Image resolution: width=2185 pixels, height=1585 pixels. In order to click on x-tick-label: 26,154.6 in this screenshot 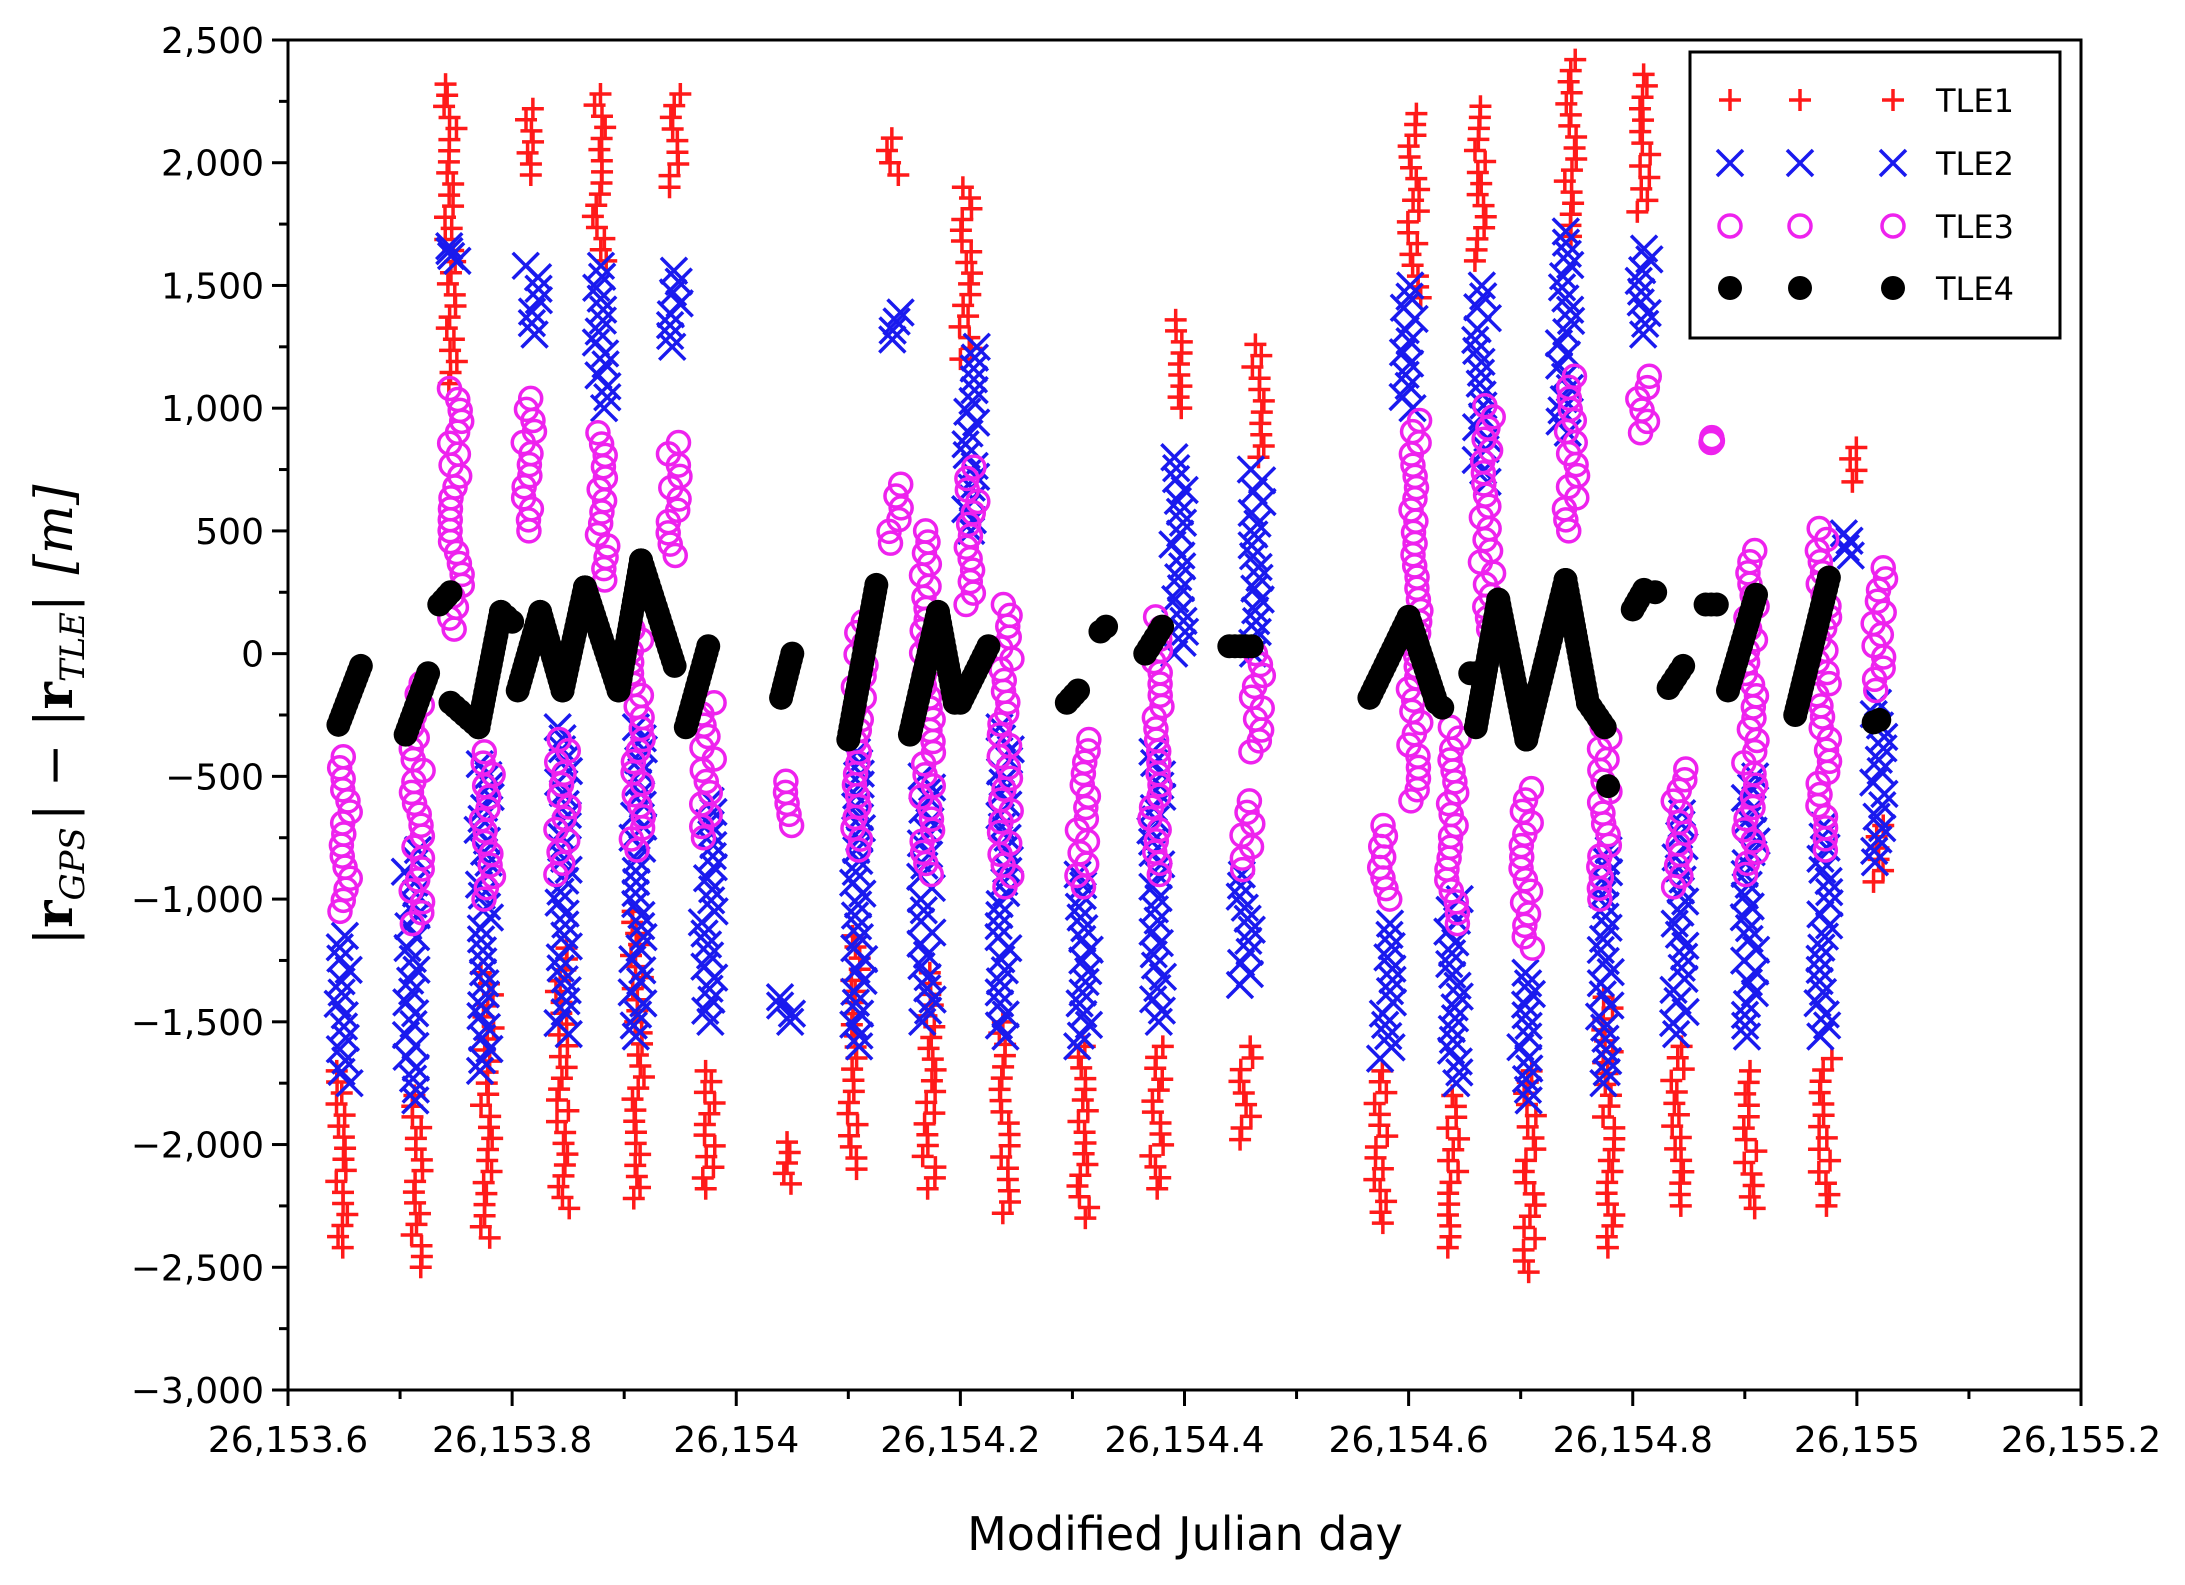, I will do `click(1408, 1440)`.